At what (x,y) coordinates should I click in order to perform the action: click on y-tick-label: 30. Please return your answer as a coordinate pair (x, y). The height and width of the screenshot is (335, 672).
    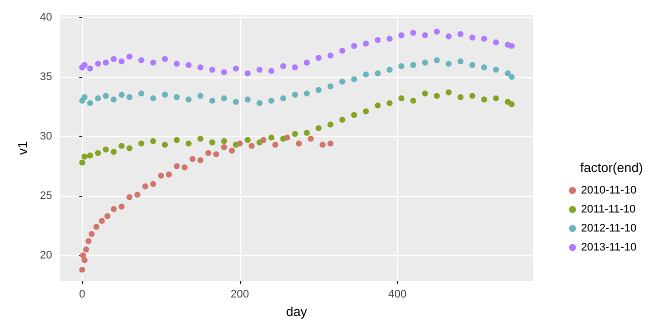
    Looking at the image, I should click on (46, 136).